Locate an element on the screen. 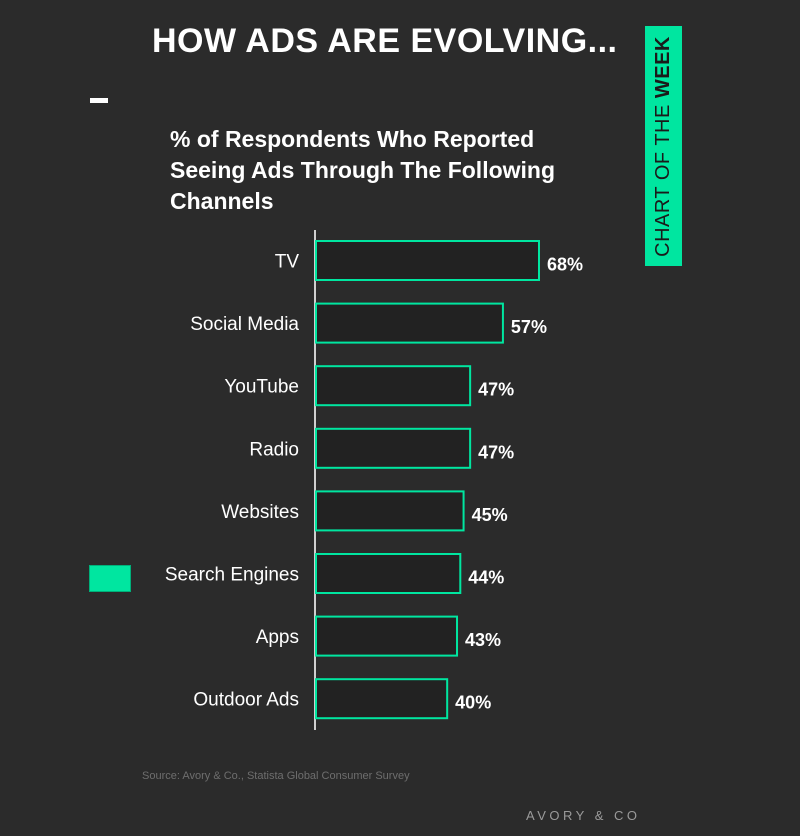 Image resolution: width=800 pixels, height=836 pixels. category-label: Websites is located at coordinates (260, 512).